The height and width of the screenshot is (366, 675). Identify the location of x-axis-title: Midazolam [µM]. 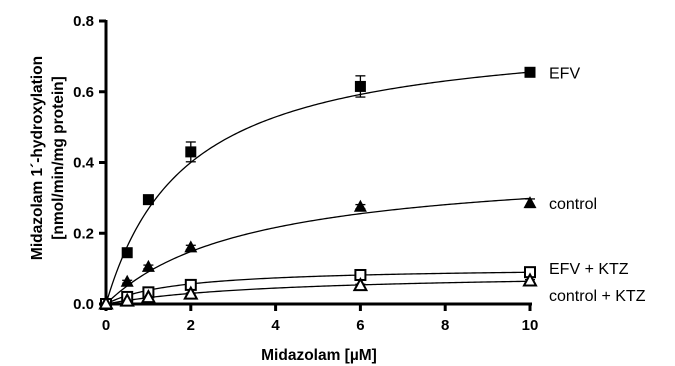
(319, 355).